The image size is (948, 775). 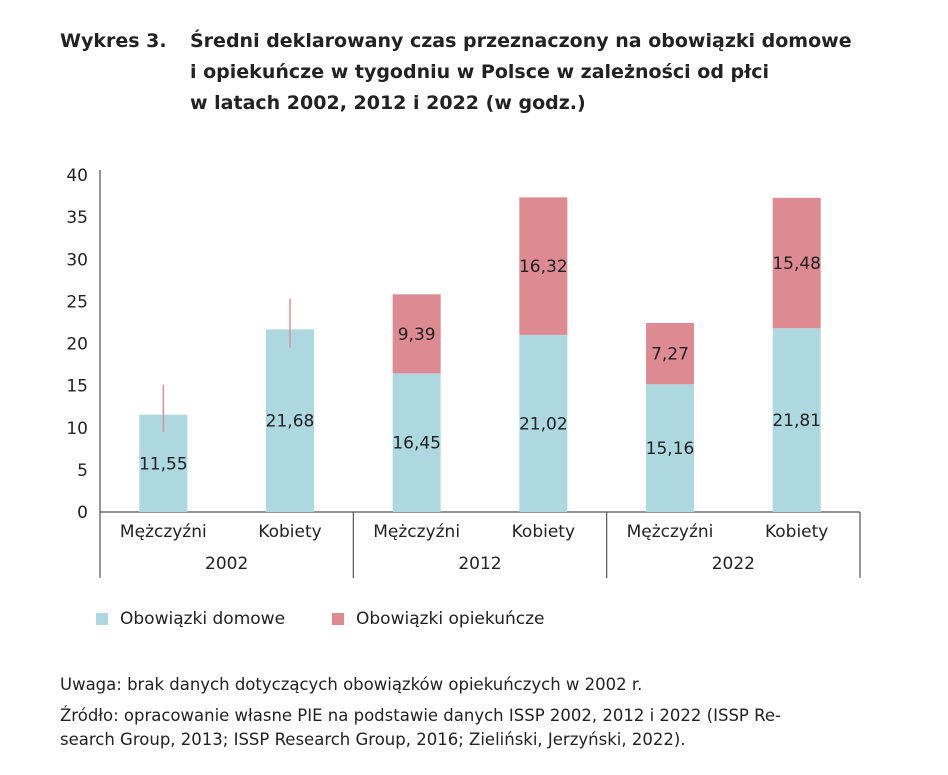 I want to click on data-label: 21,02, so click(x=543, y=424).